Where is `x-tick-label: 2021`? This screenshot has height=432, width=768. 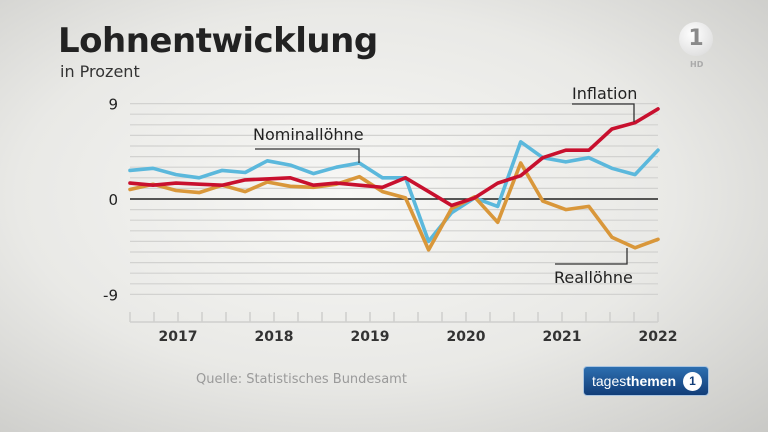 x-tick-label: 2021 is located at coordinates (562, 337).